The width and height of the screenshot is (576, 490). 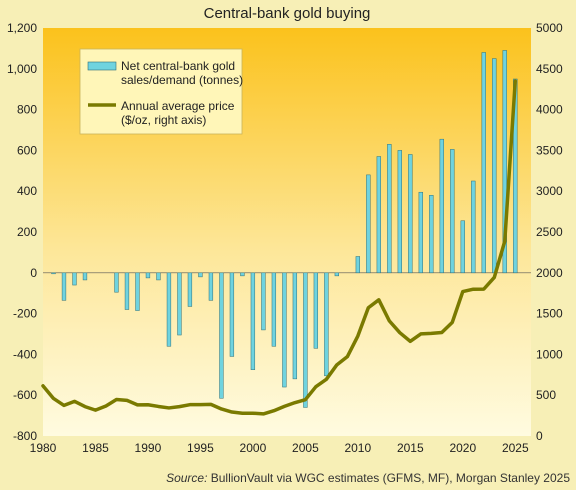 I want to click on left-tick-label: 0, so click(x=33, y=273).